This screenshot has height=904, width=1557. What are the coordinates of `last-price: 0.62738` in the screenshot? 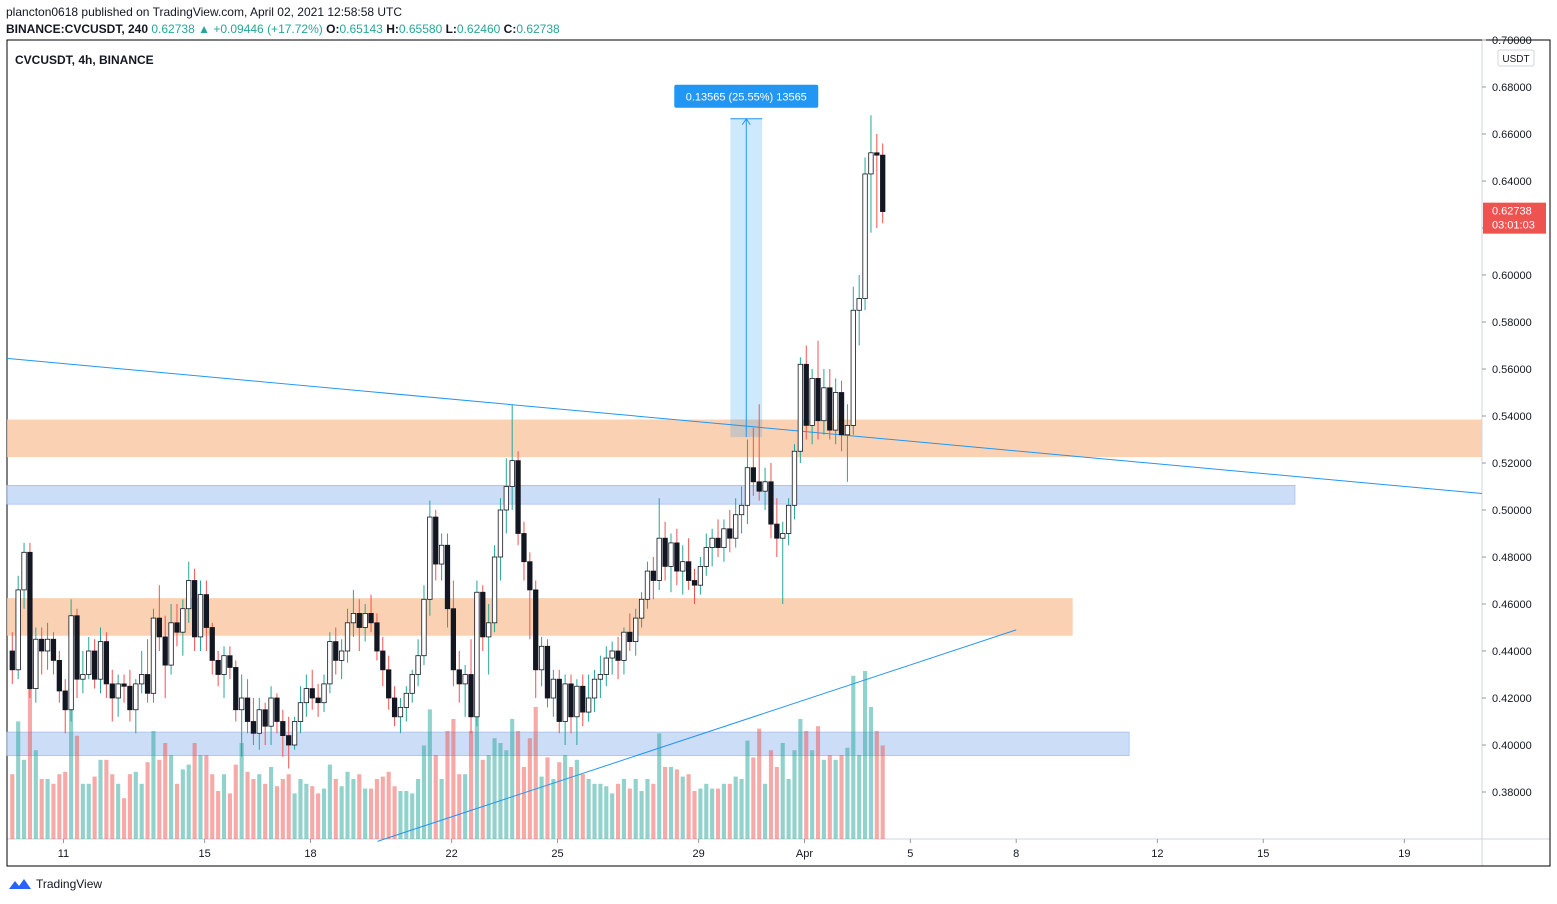 It's located at (173, 29).